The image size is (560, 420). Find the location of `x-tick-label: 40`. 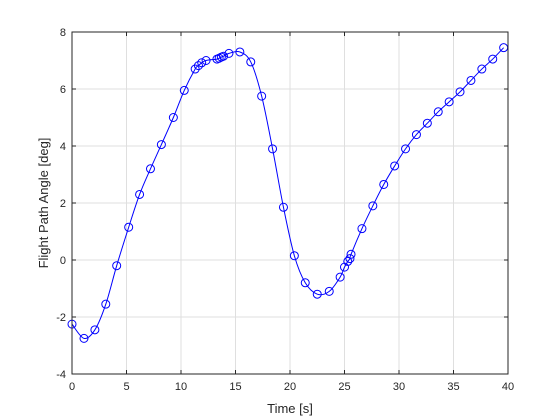

x-tick-label: 40 is located at coordinates (508, 387).